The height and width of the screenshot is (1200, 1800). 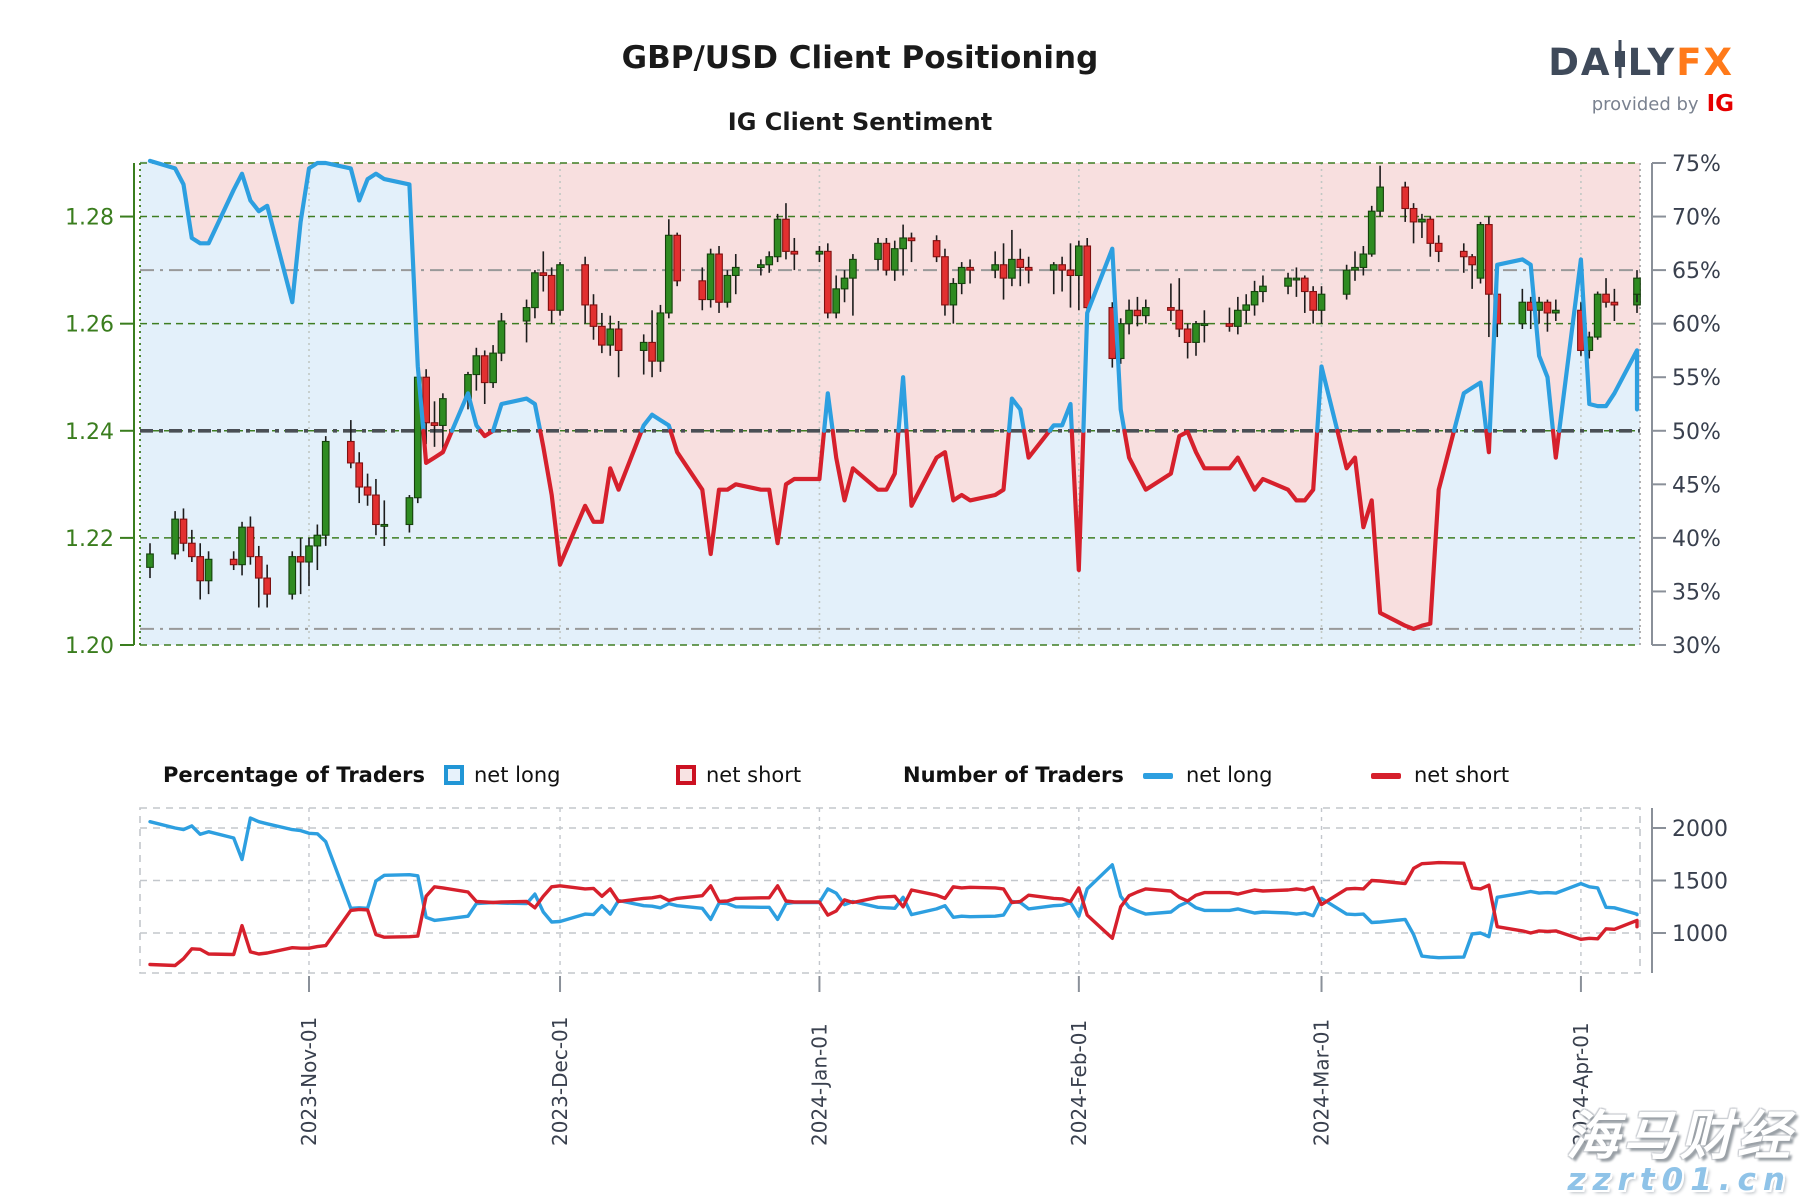 What do you see at coordinates (89, 646) in the screenshot?
I see `price-tick-label: 1.20` at bounding box center [89, 646].